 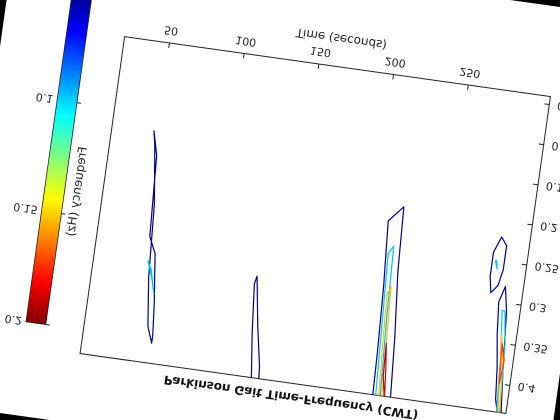 What do you see at coordinates (536, 347) in the screenshot?
I see `y-tick-label: 0.35` at bounding box center [536, 347].